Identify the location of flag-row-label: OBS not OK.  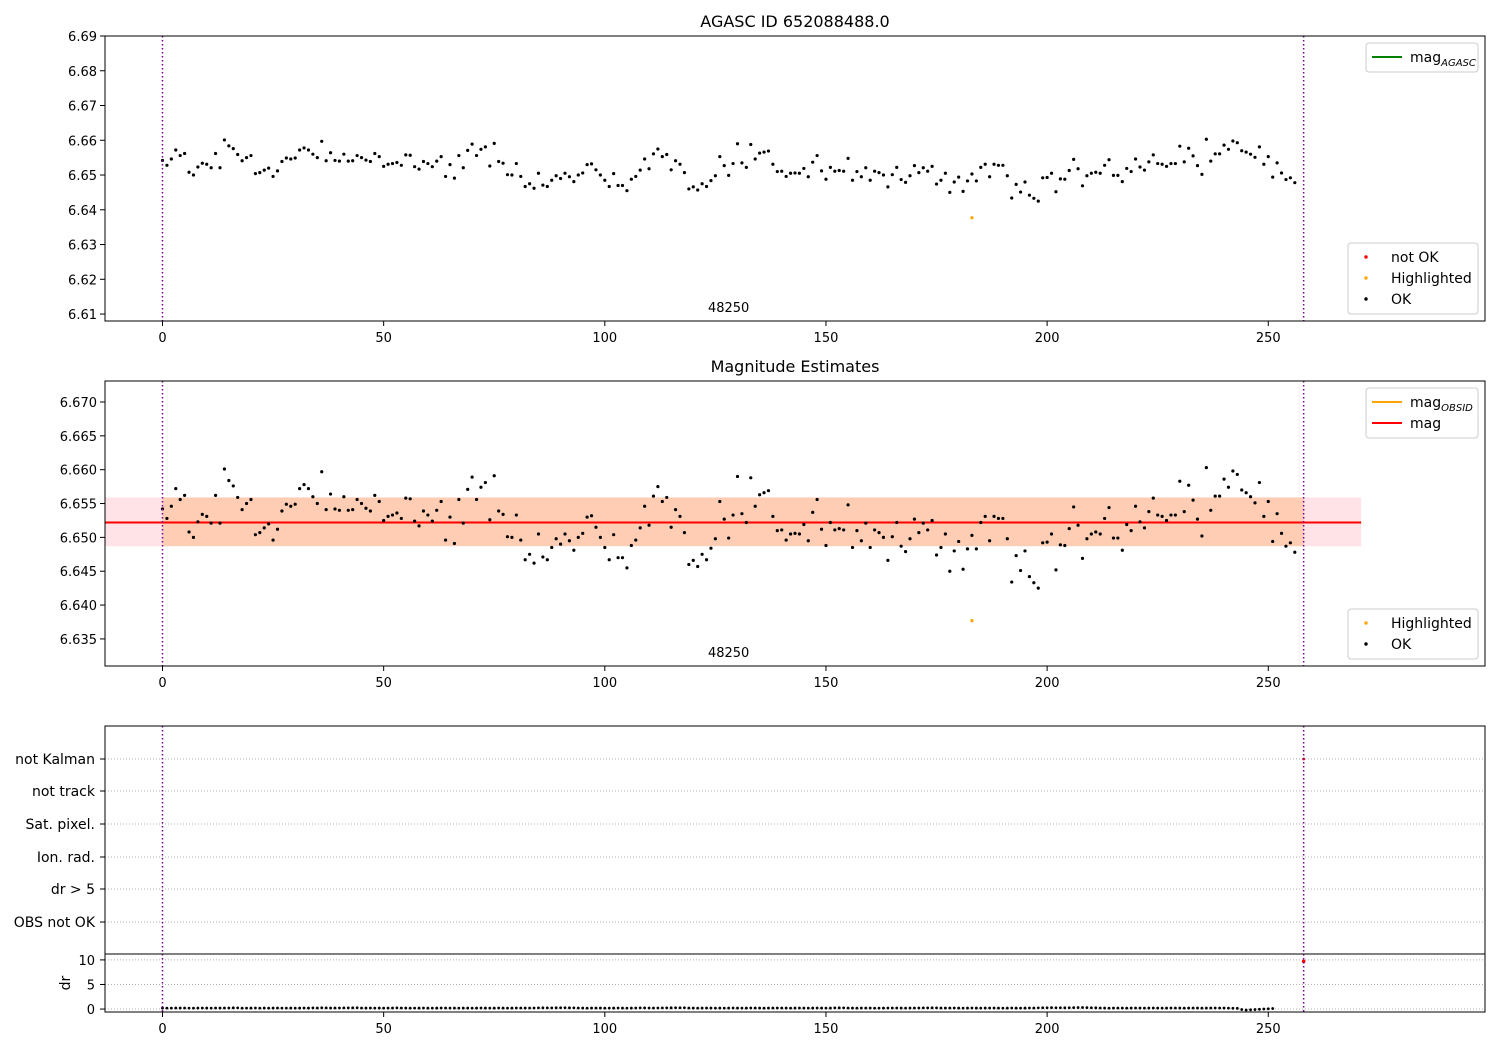
(55, 923).